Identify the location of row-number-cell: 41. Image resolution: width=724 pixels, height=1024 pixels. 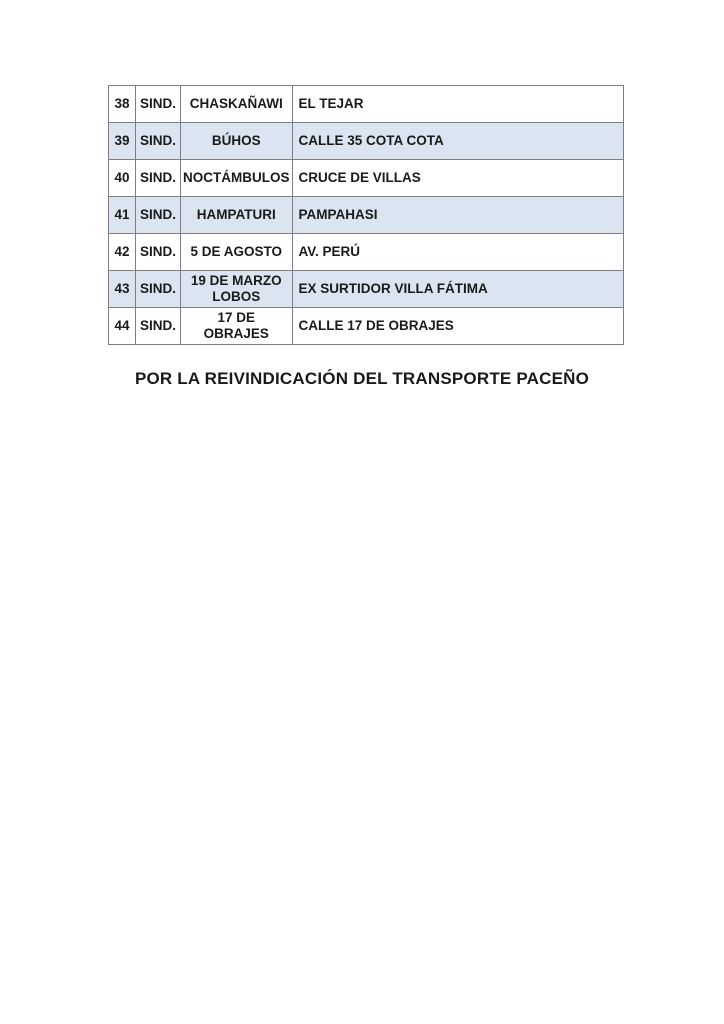
(122, 215).